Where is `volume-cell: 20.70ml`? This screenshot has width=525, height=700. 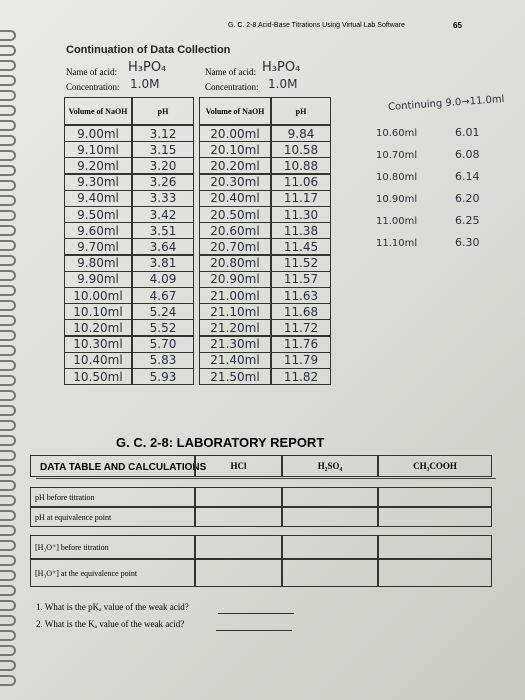
volume-cell: 20.70ml is located at coordinates (235, 247).